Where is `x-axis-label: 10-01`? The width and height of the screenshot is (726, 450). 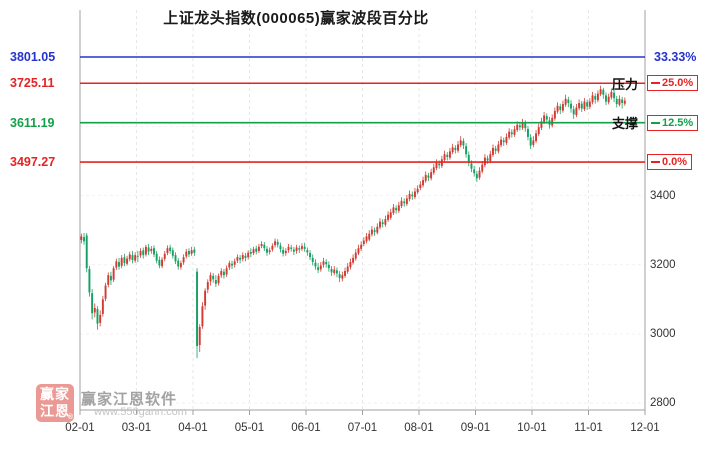 x-axis-label: 10-01 is located at coordinates (532, 428).